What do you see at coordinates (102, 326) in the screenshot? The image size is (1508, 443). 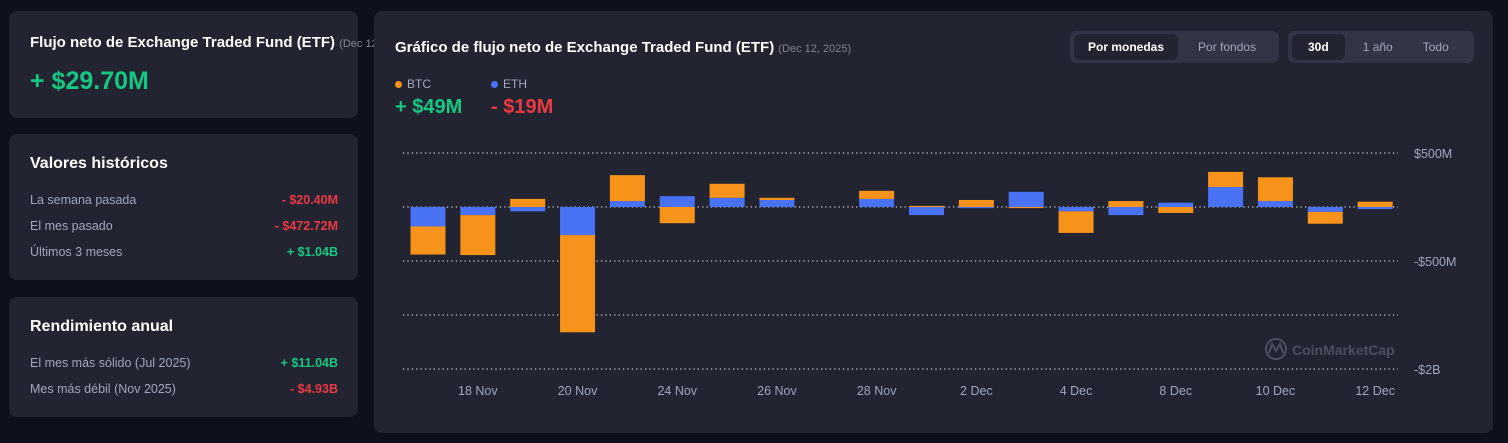 I see `annual-title: Rendimiento anual` at bounding box center [102, 326].